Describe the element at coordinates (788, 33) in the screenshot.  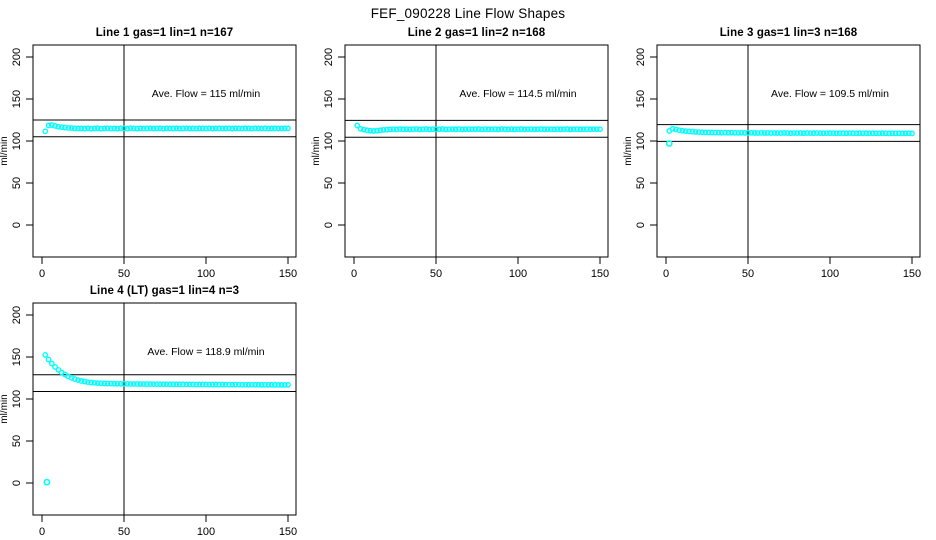
I see `panel-title-line-3: Line 3 gas=1 lin=3 n=168` at that location.